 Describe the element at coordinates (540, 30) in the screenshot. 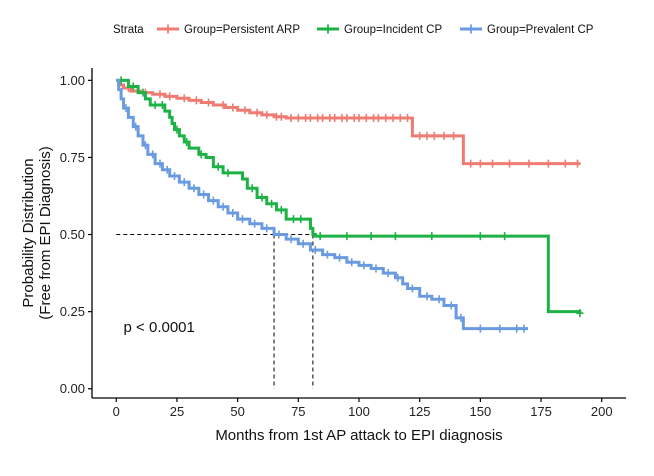

I see `legend-entry-label: Group=Prevalent CP` at that location.